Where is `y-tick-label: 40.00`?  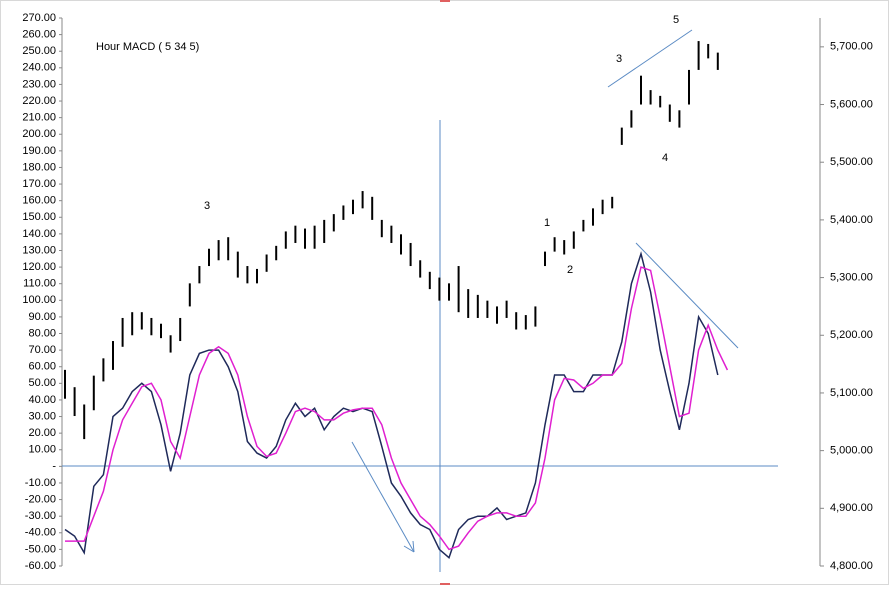
y-tick-label: 40.00 is located at coordinates (42, 400).